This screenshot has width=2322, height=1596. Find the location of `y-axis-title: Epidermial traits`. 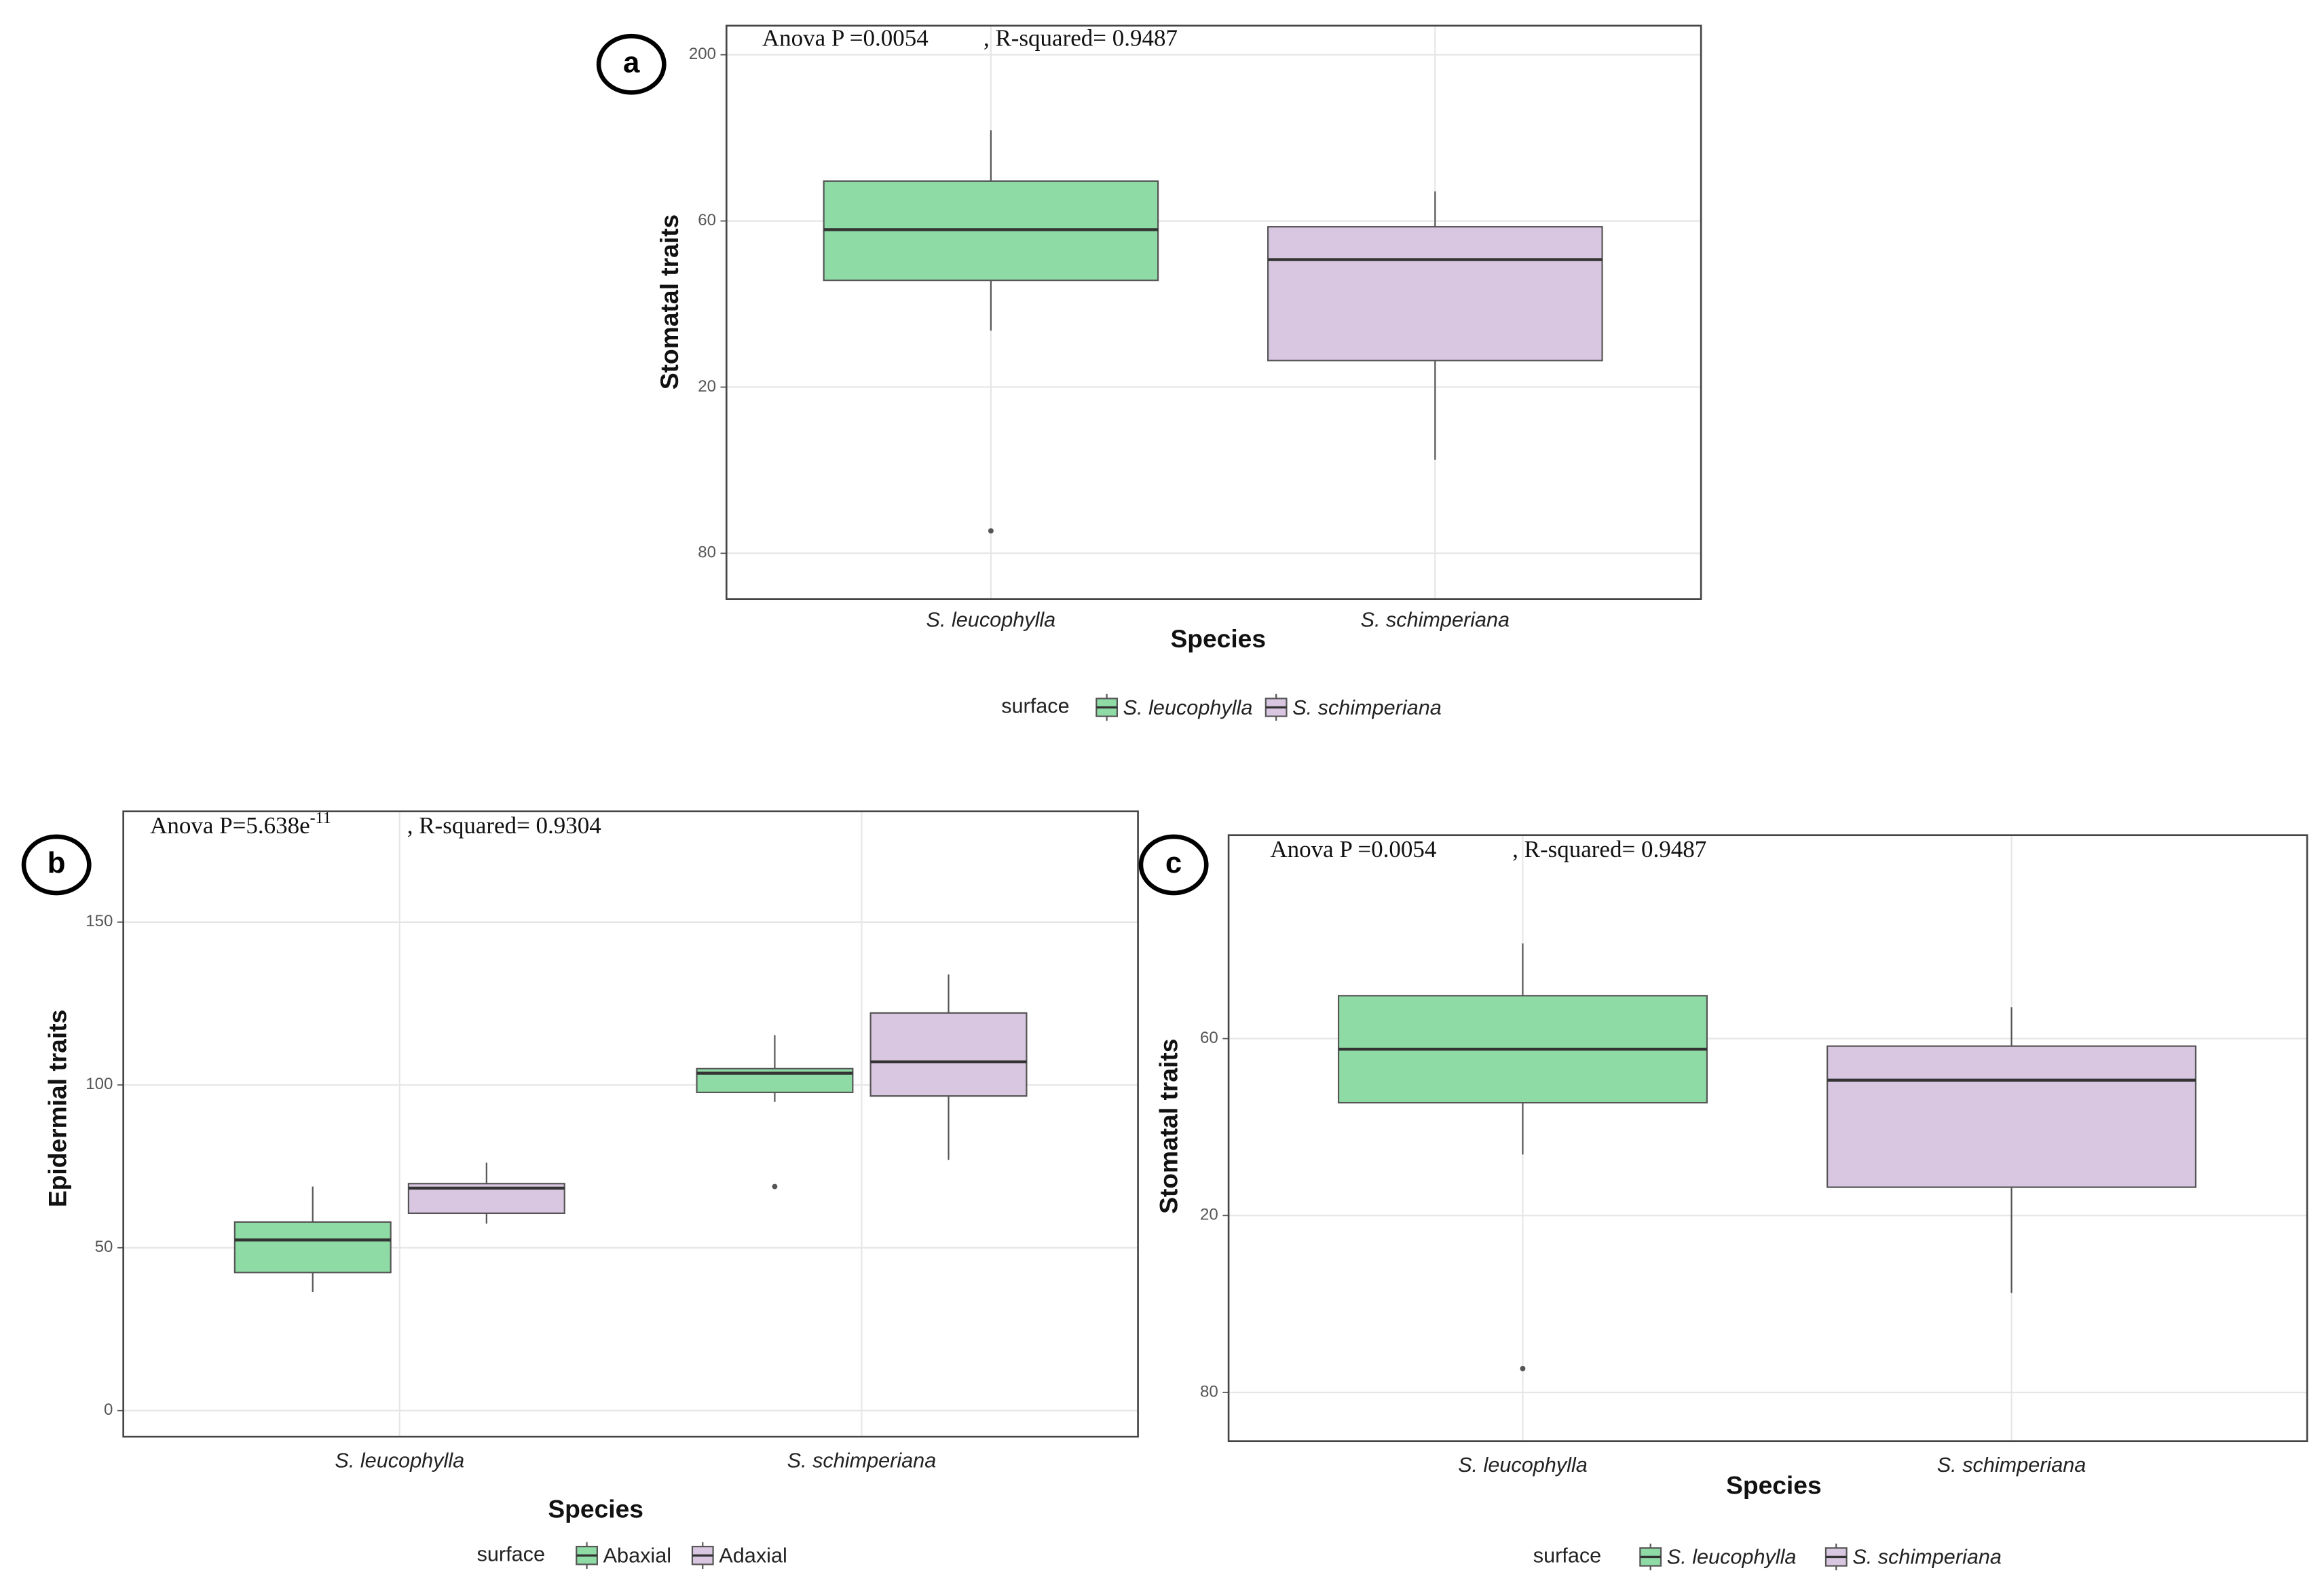

y-axis-title: Epidermial traits is located at coordinates (57, 1108).